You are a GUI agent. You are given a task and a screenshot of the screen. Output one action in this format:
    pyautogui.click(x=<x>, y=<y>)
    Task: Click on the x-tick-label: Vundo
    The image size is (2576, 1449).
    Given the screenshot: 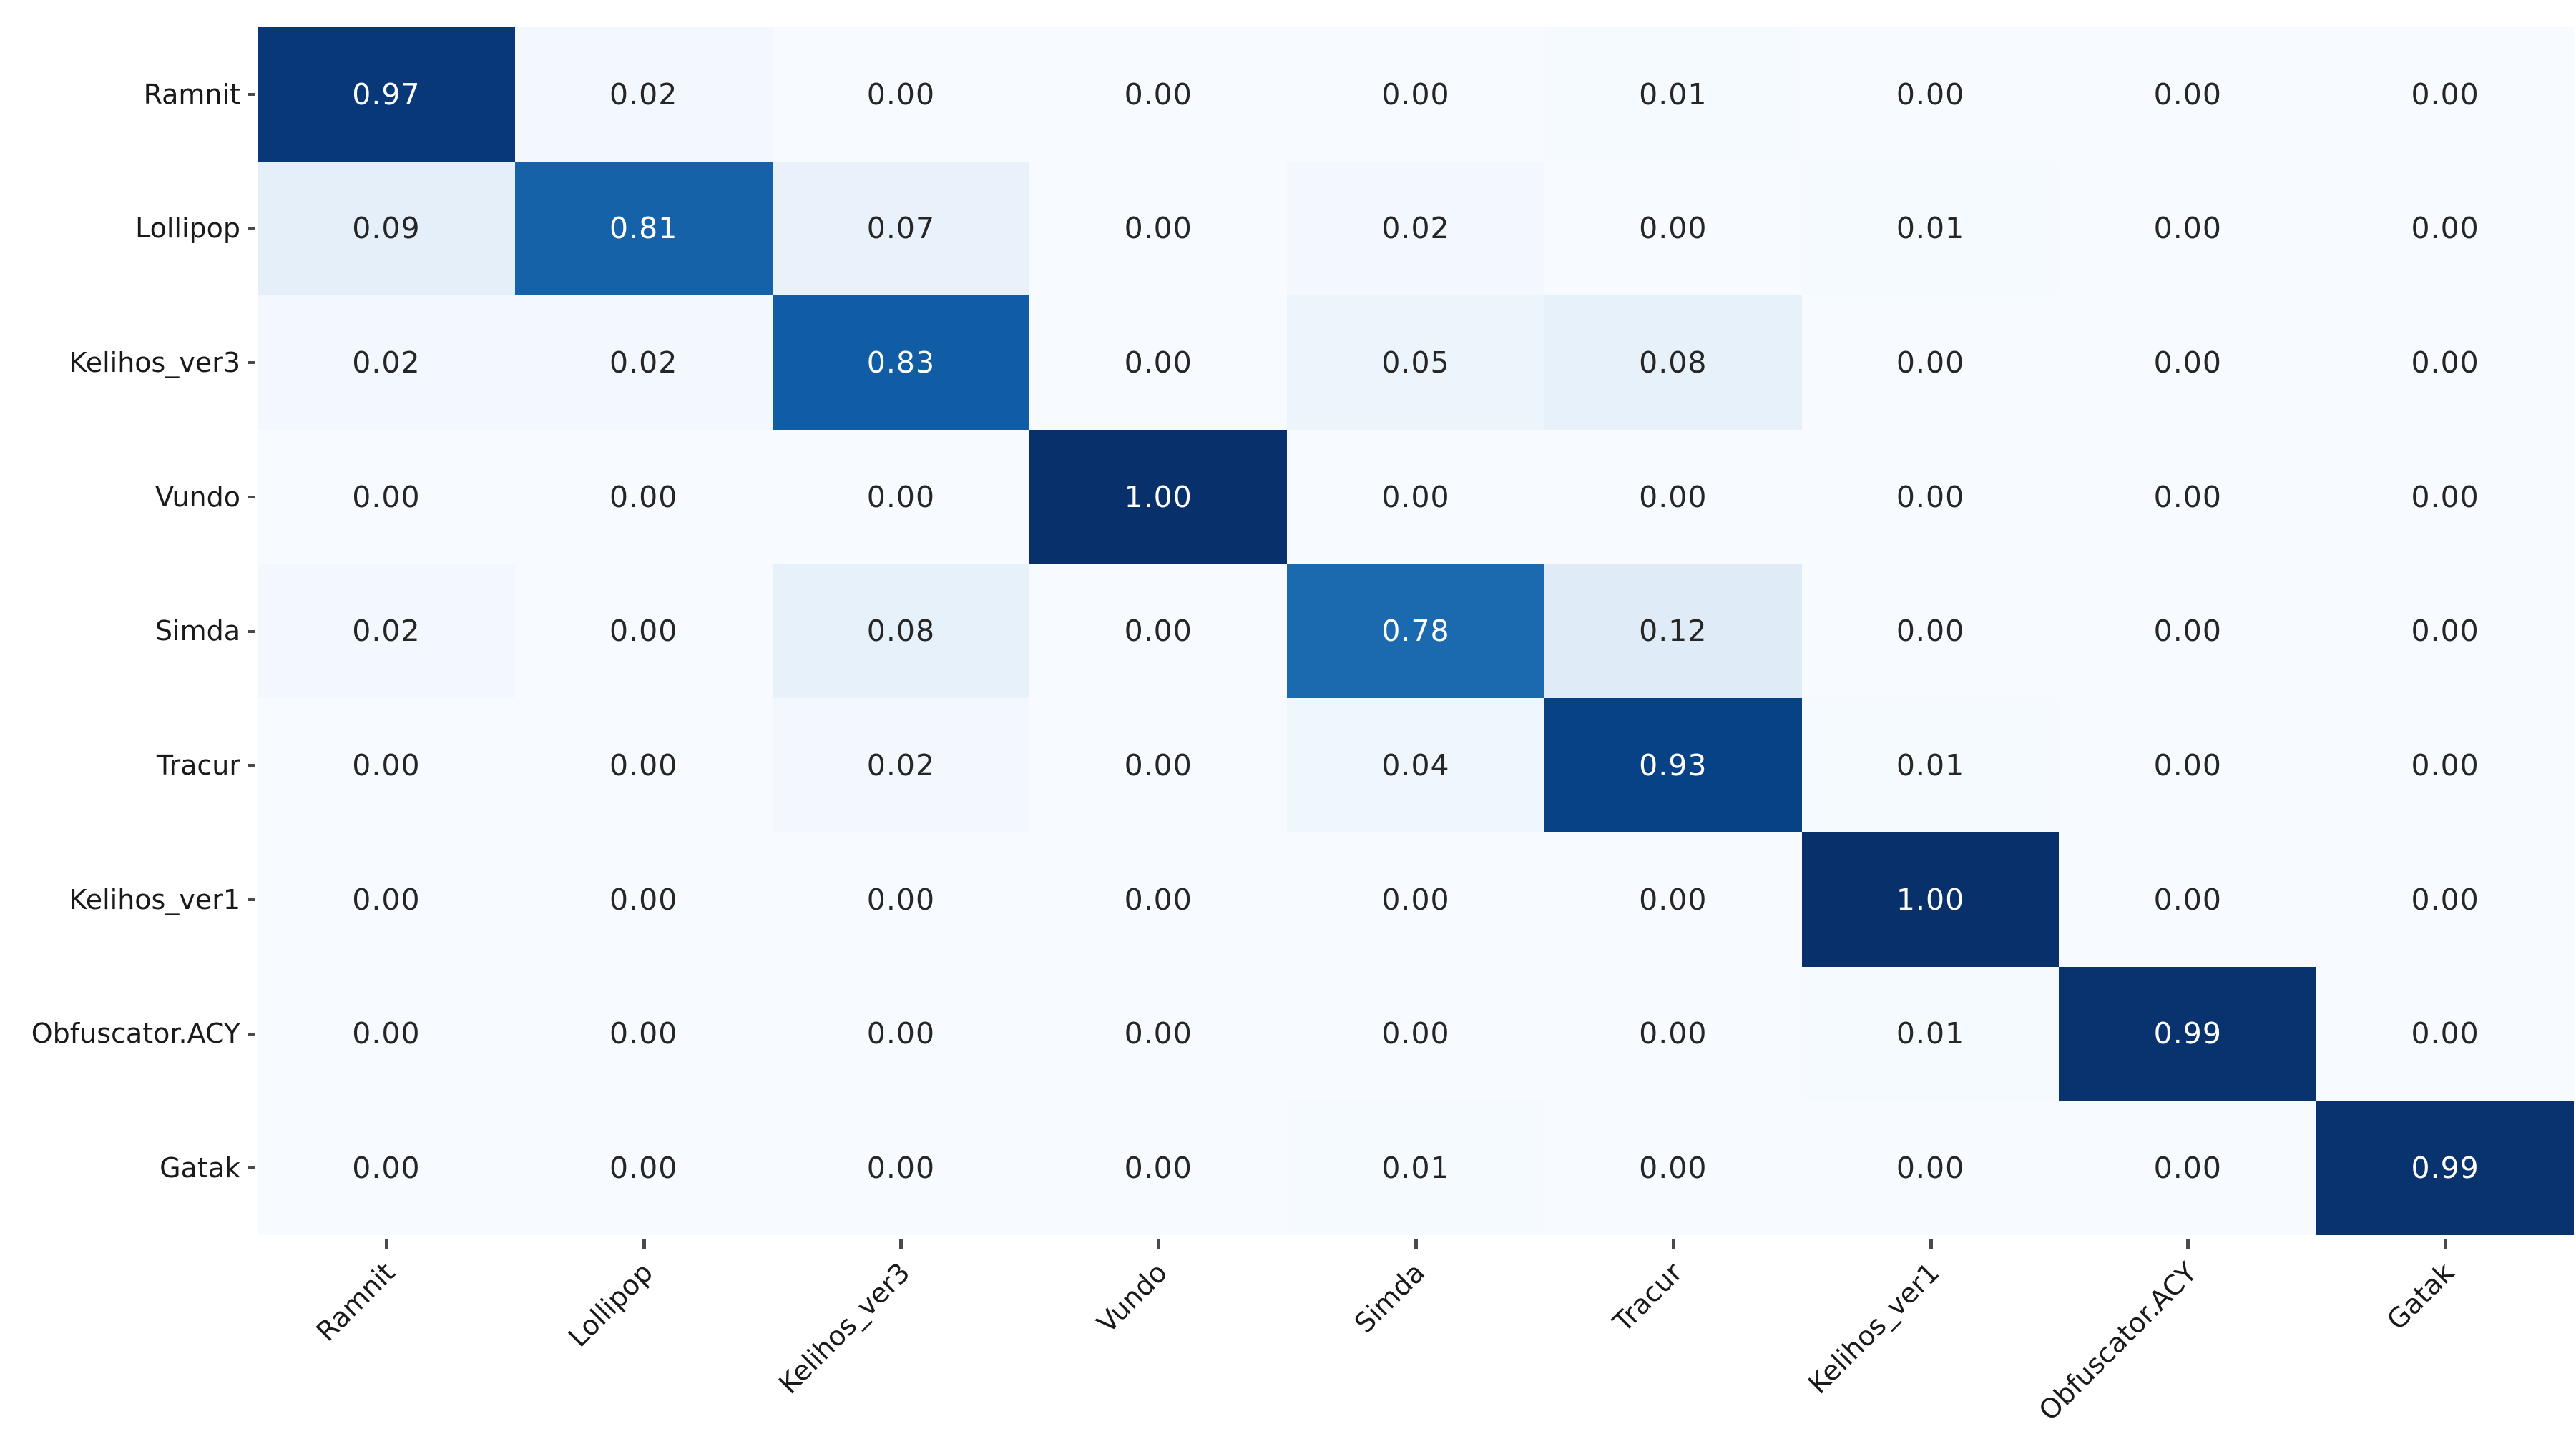 What is the action you would take?
    pyautogui.click(x=1132, y=1298)
    